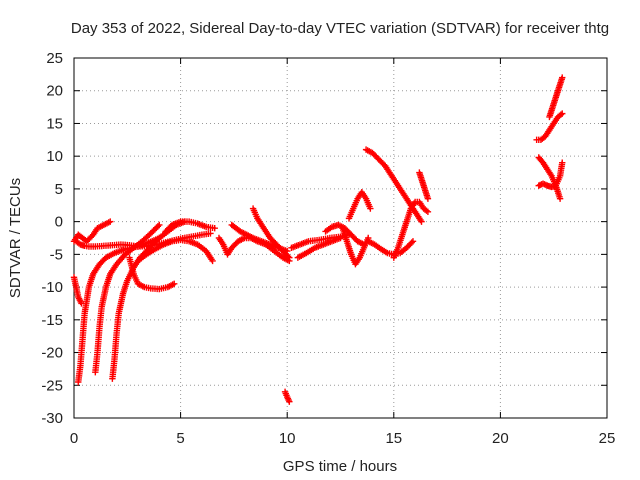  I want to click on y-tick-label: -15, so click(52, 320).